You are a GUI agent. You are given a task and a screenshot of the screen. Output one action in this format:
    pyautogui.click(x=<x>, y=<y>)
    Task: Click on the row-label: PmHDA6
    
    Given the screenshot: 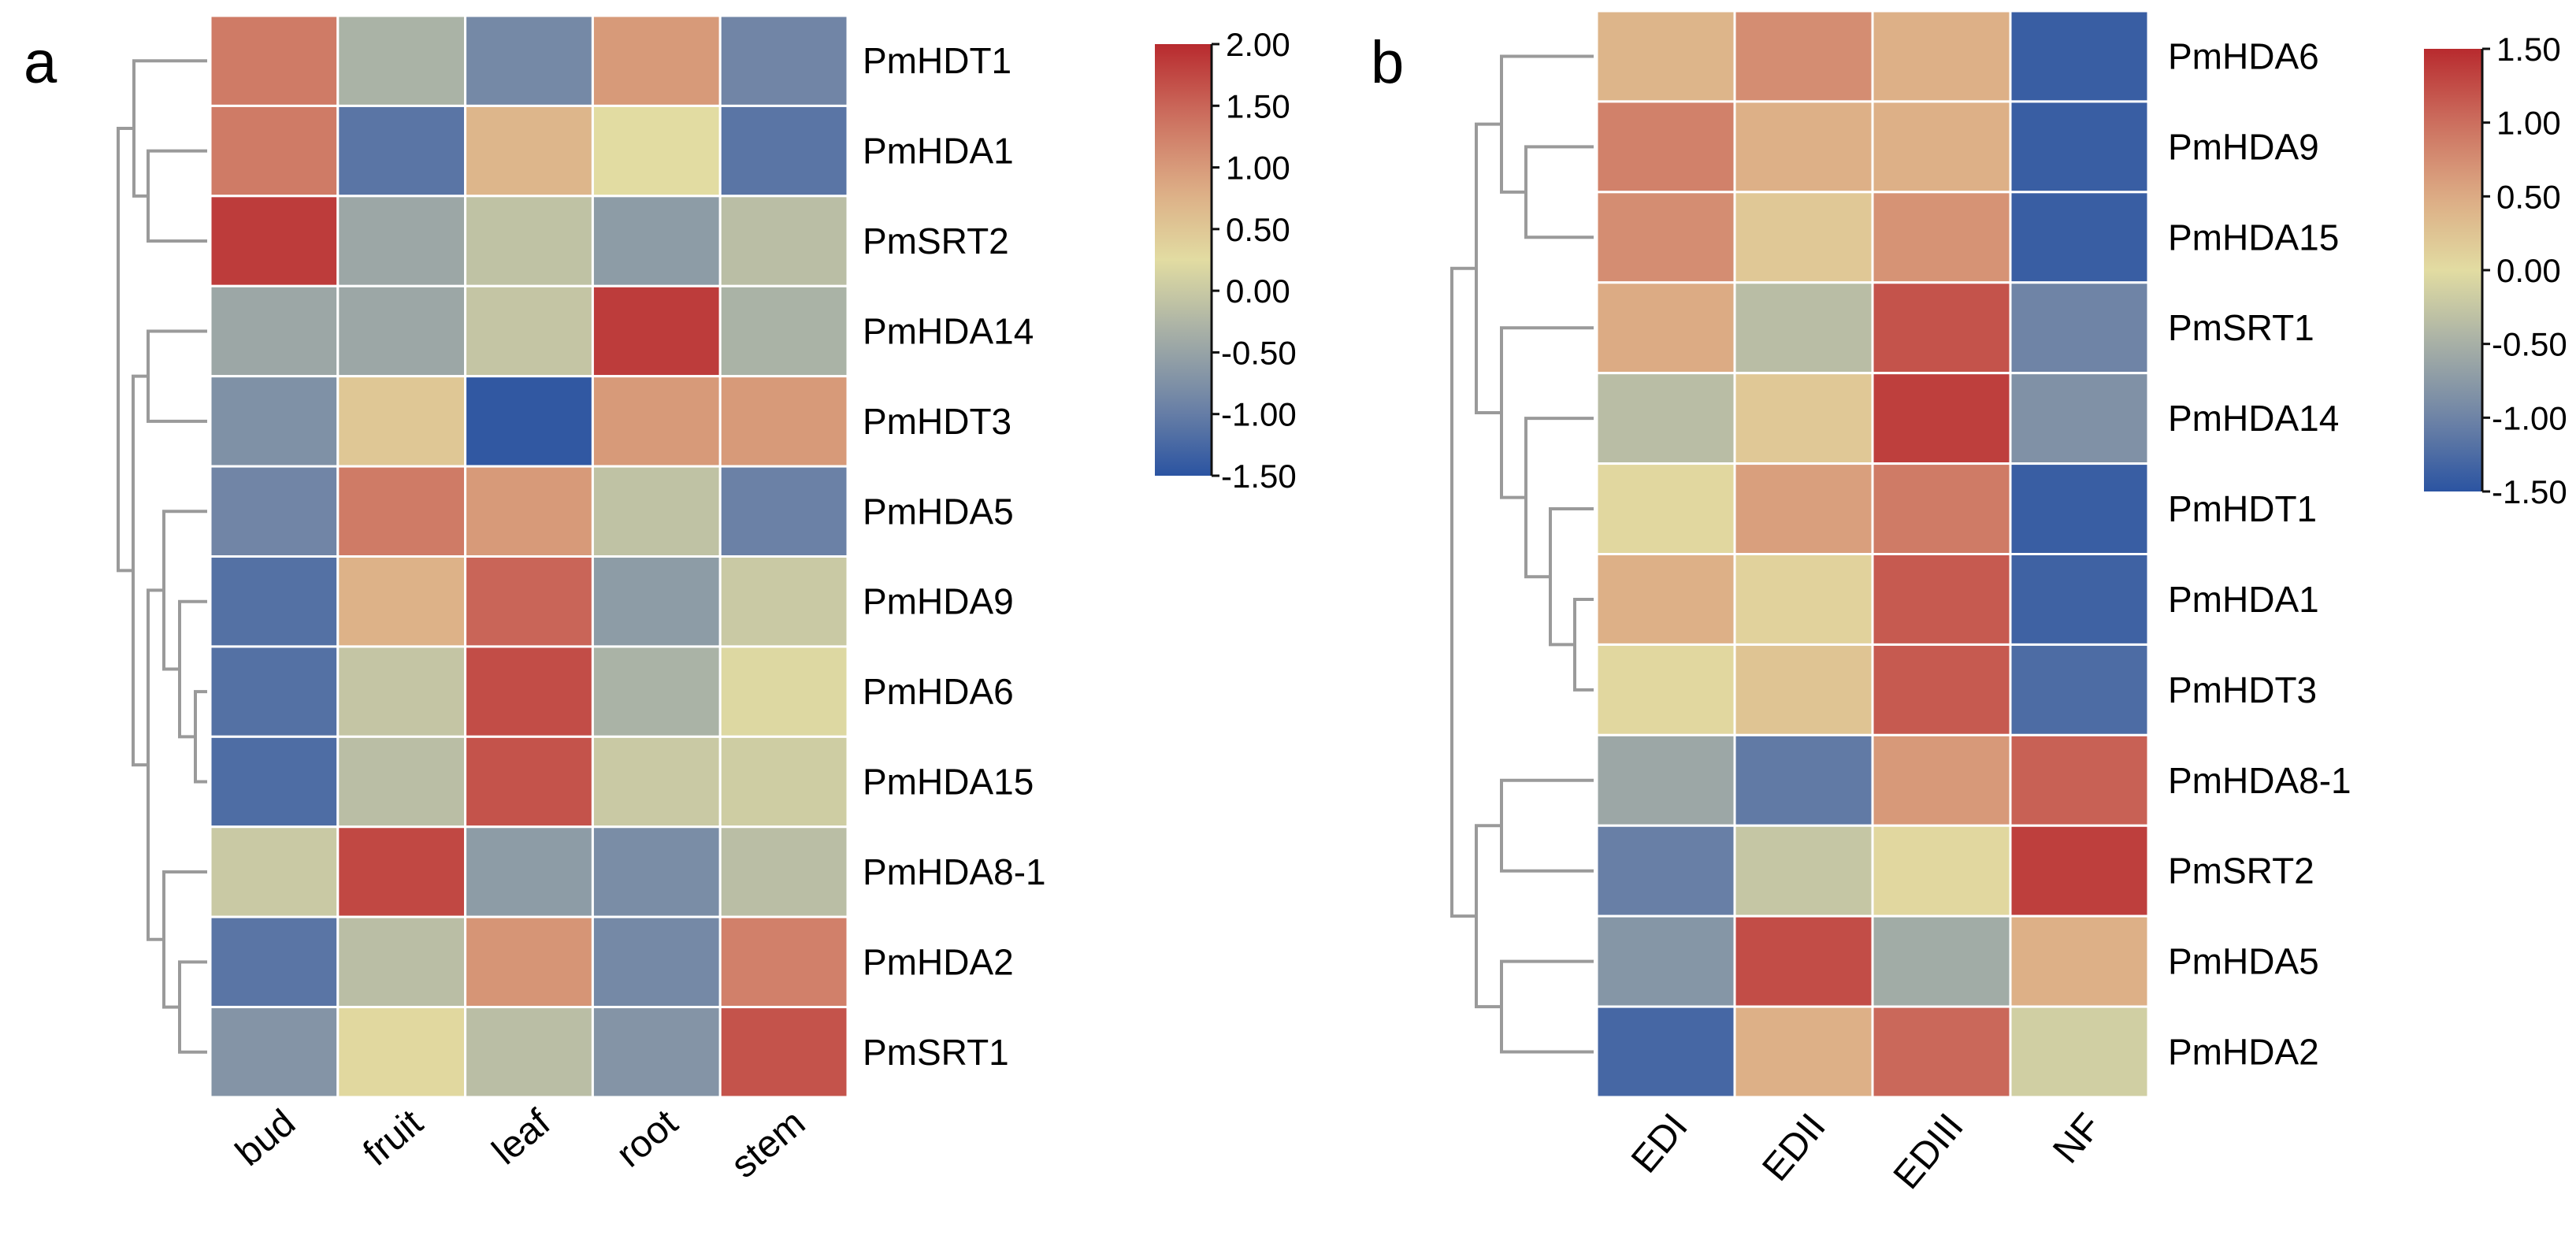 What is the action you would take?
    pyautogui.click(x=938, y=691)
    